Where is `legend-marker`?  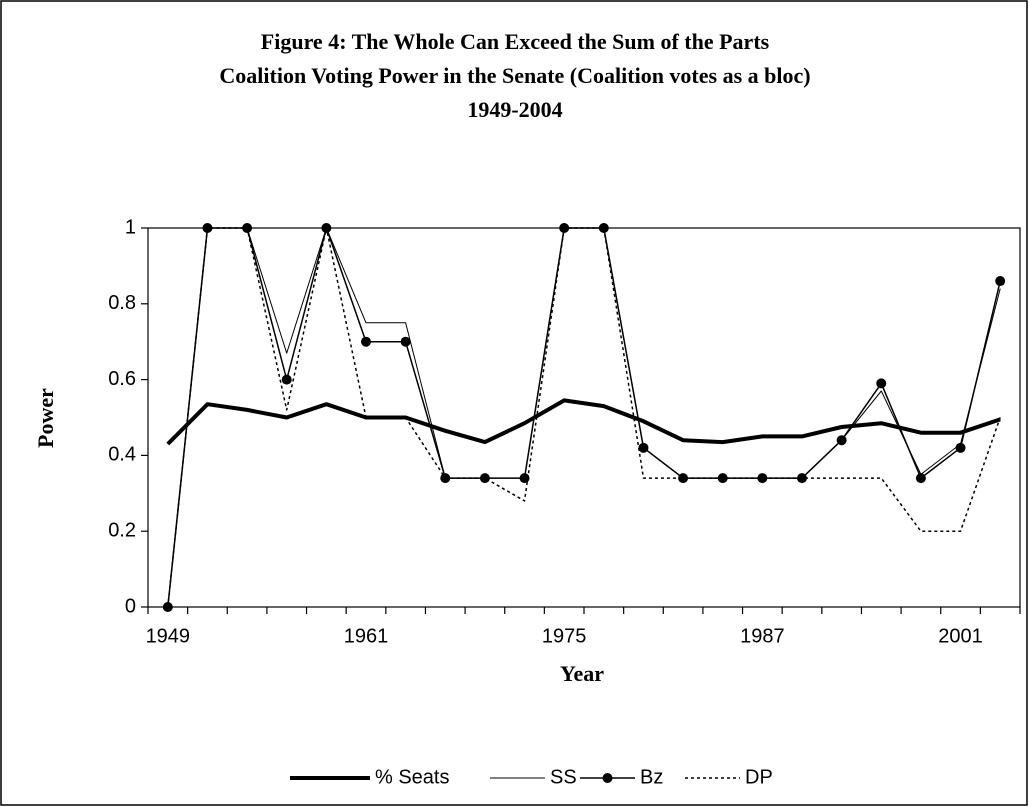
legend-marker is located at coordinates (607, 778).